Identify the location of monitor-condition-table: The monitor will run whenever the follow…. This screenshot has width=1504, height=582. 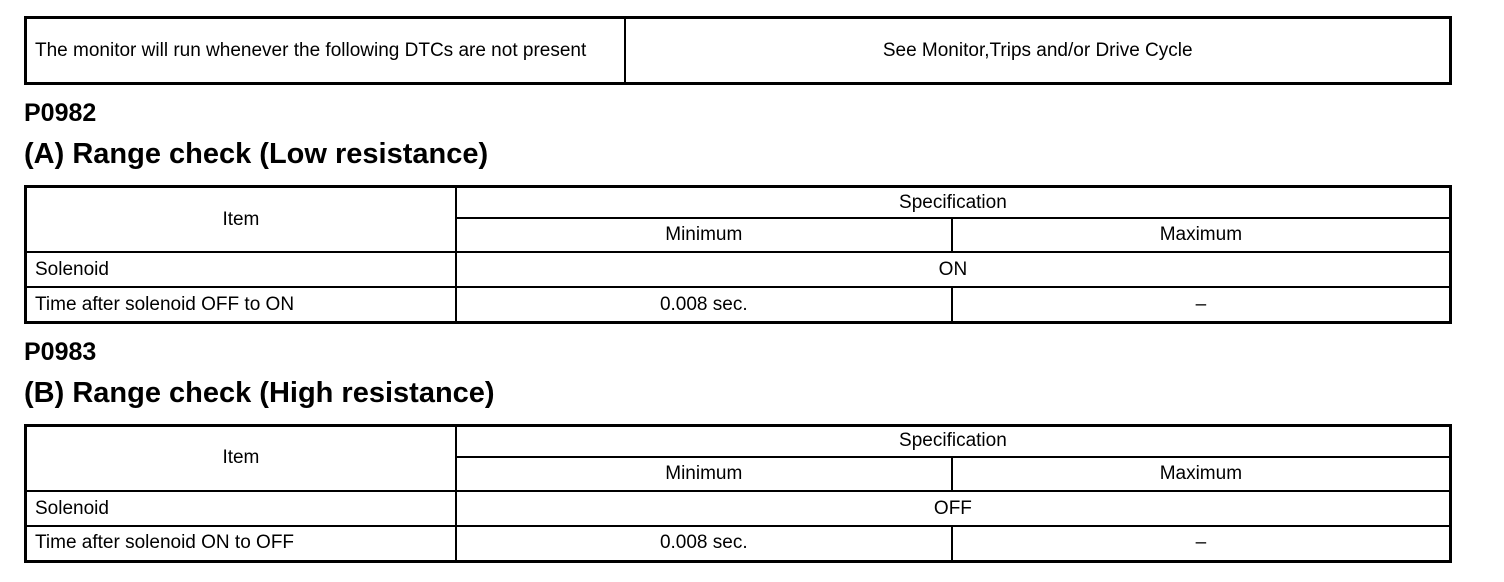
(738, 50).